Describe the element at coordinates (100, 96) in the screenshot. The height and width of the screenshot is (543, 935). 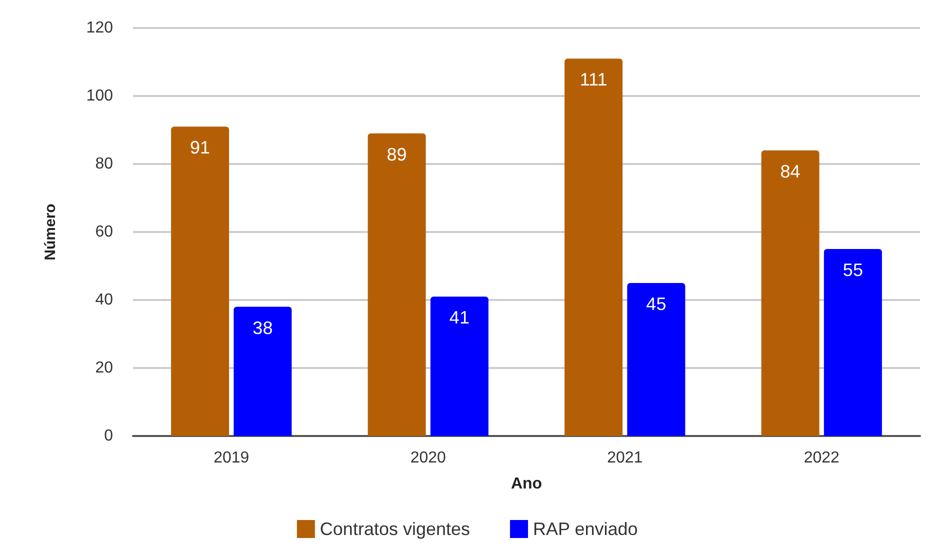
I see `y-tick-label: 100` at that location.